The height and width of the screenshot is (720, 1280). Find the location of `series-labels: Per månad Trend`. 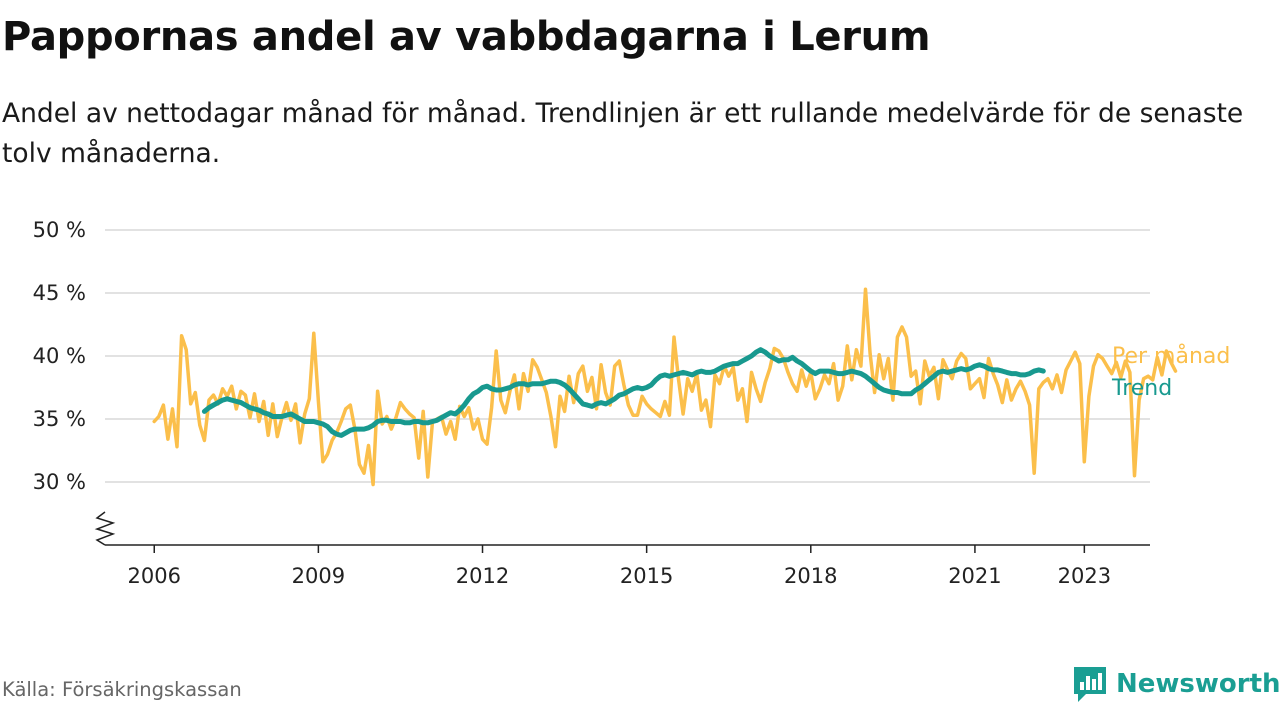

series-labels: Per månad Trend is located at coordinates (1170, 372).